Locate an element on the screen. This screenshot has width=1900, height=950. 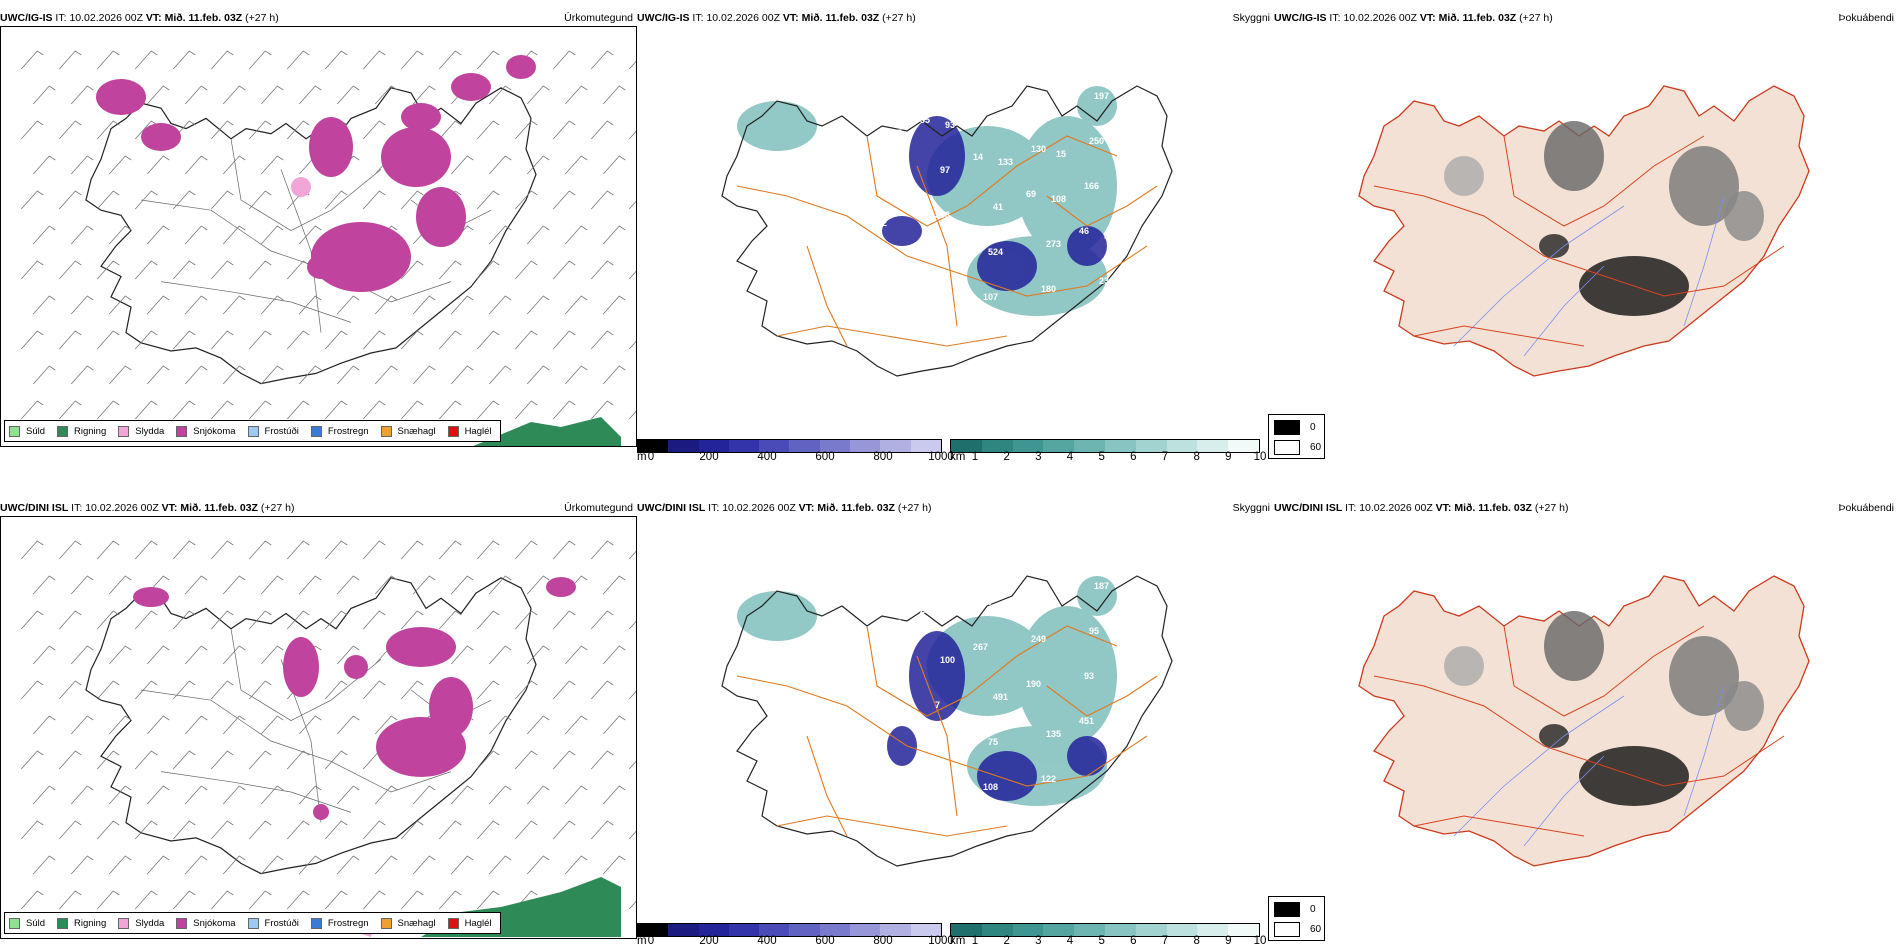
ceiling-value-label: 220 is located at coordinates (927, 610).